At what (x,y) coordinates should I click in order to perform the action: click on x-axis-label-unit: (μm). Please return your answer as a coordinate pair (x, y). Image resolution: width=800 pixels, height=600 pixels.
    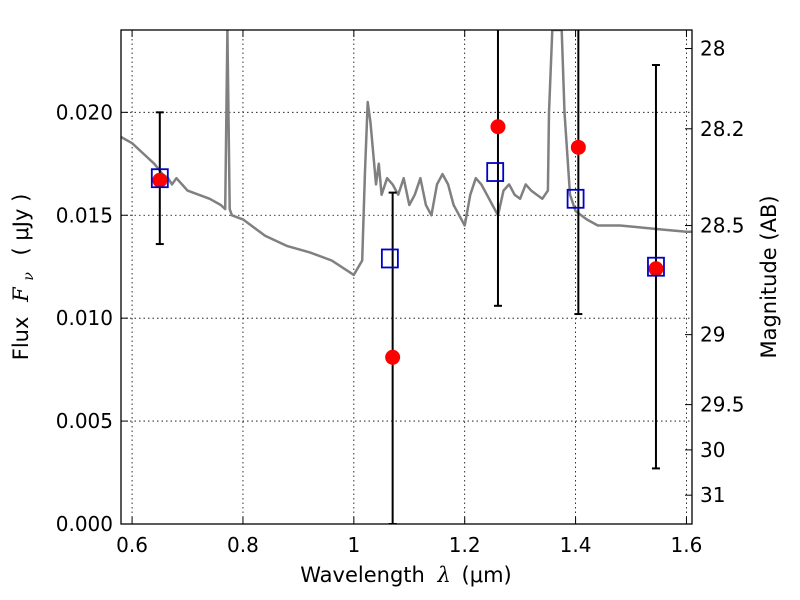
    Looking at the image, I should click on (487, 575).